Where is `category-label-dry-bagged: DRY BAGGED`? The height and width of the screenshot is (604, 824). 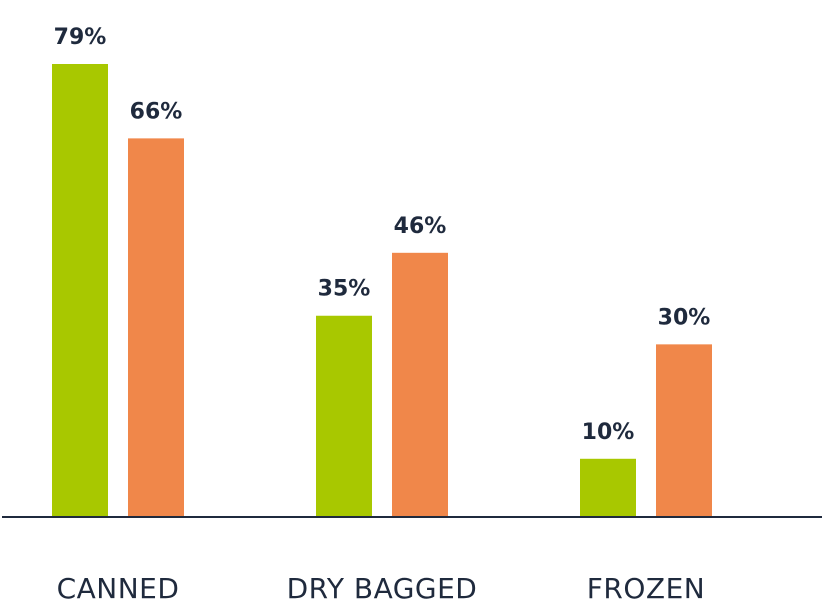 category-label-dry-bagged: DRY BAGGED is located at coordinates (382, 588).